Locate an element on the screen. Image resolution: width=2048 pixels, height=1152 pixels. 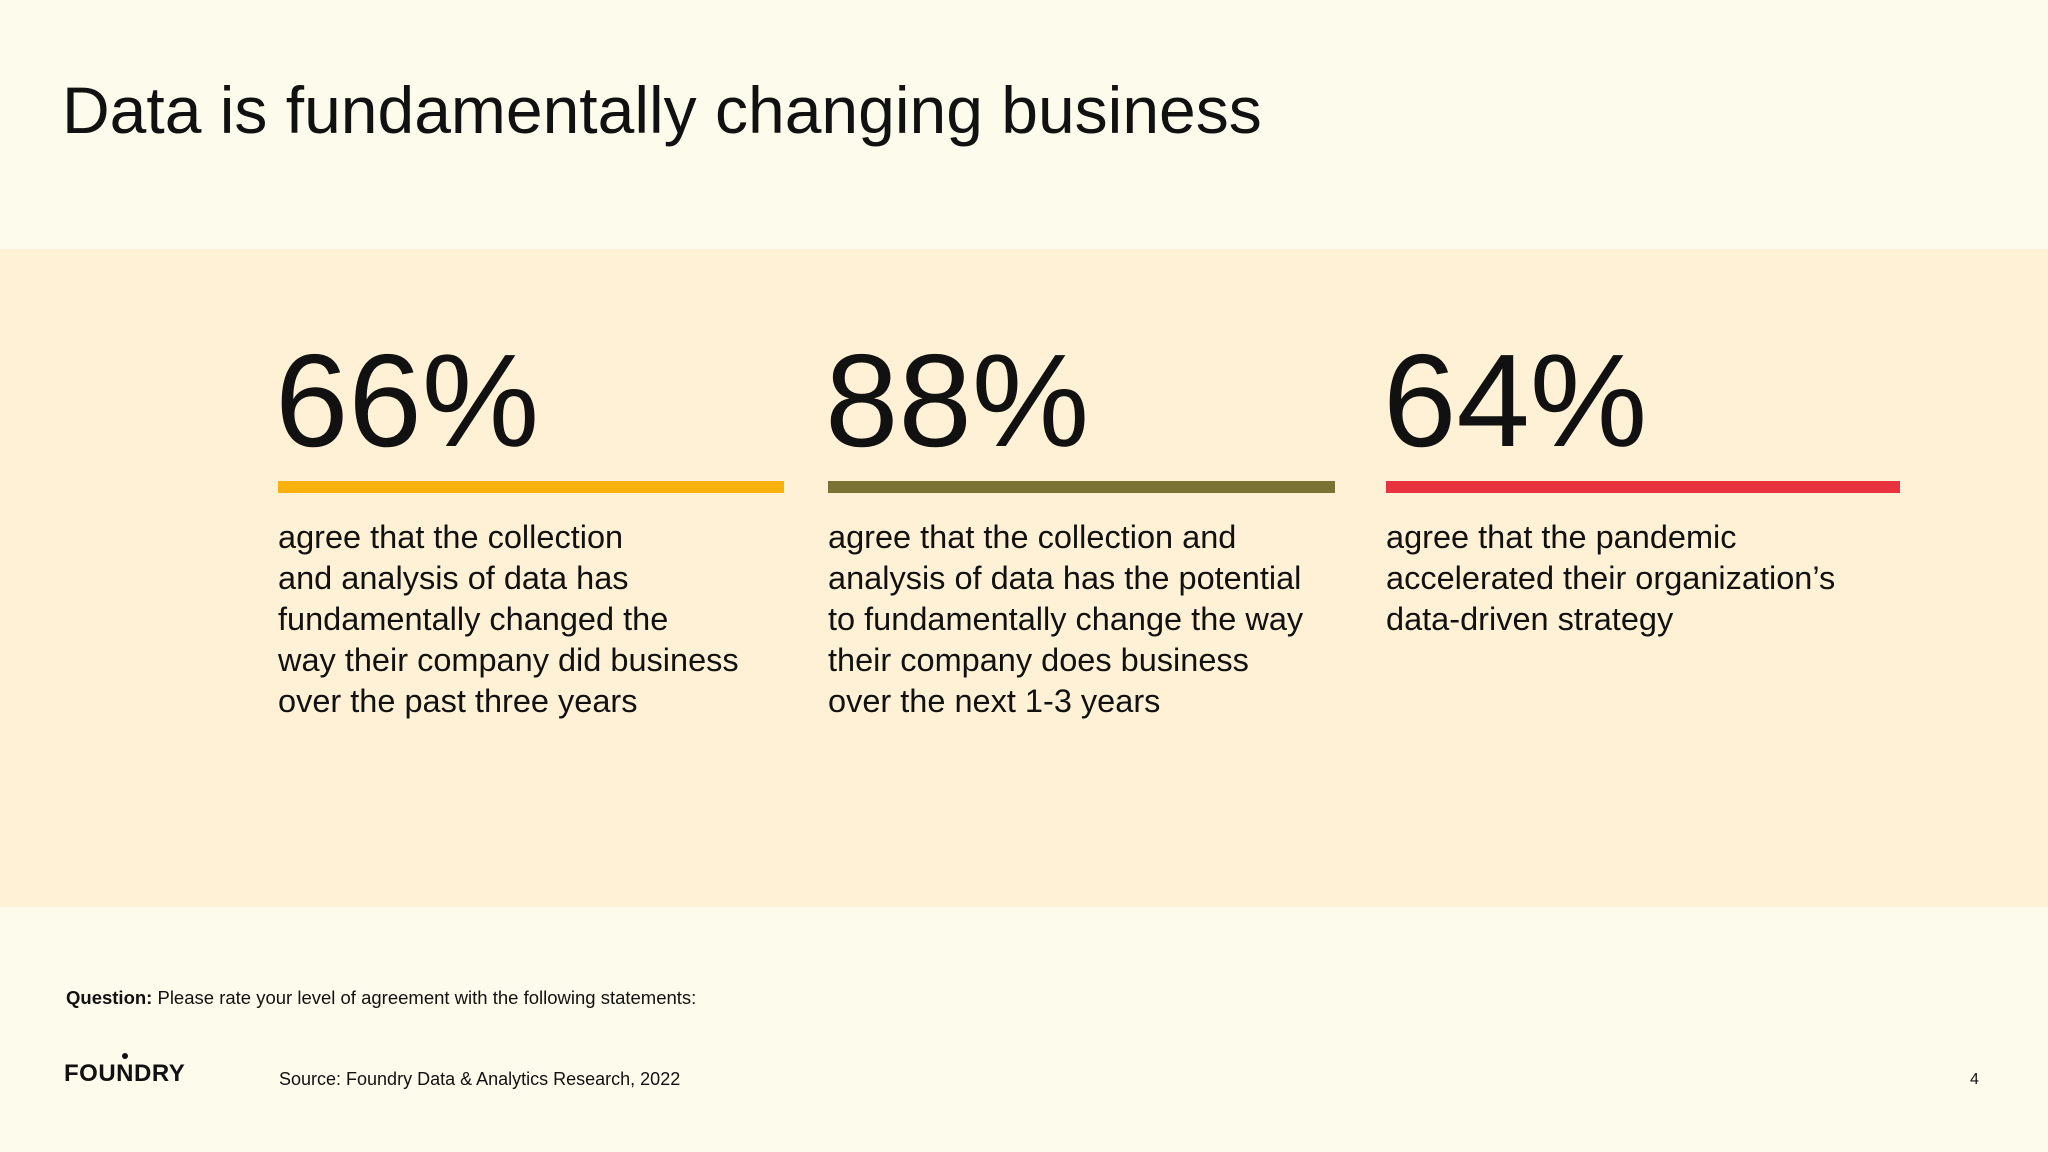
question-label: Question: is located at coordinates (109, 997).